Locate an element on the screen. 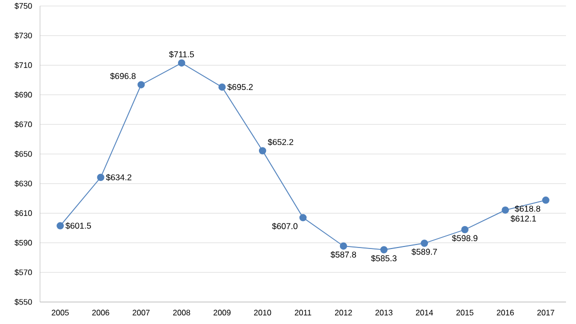 This screenshot has height=324, width=576. data-label: $587.8 is located at coordinates (343, 254).